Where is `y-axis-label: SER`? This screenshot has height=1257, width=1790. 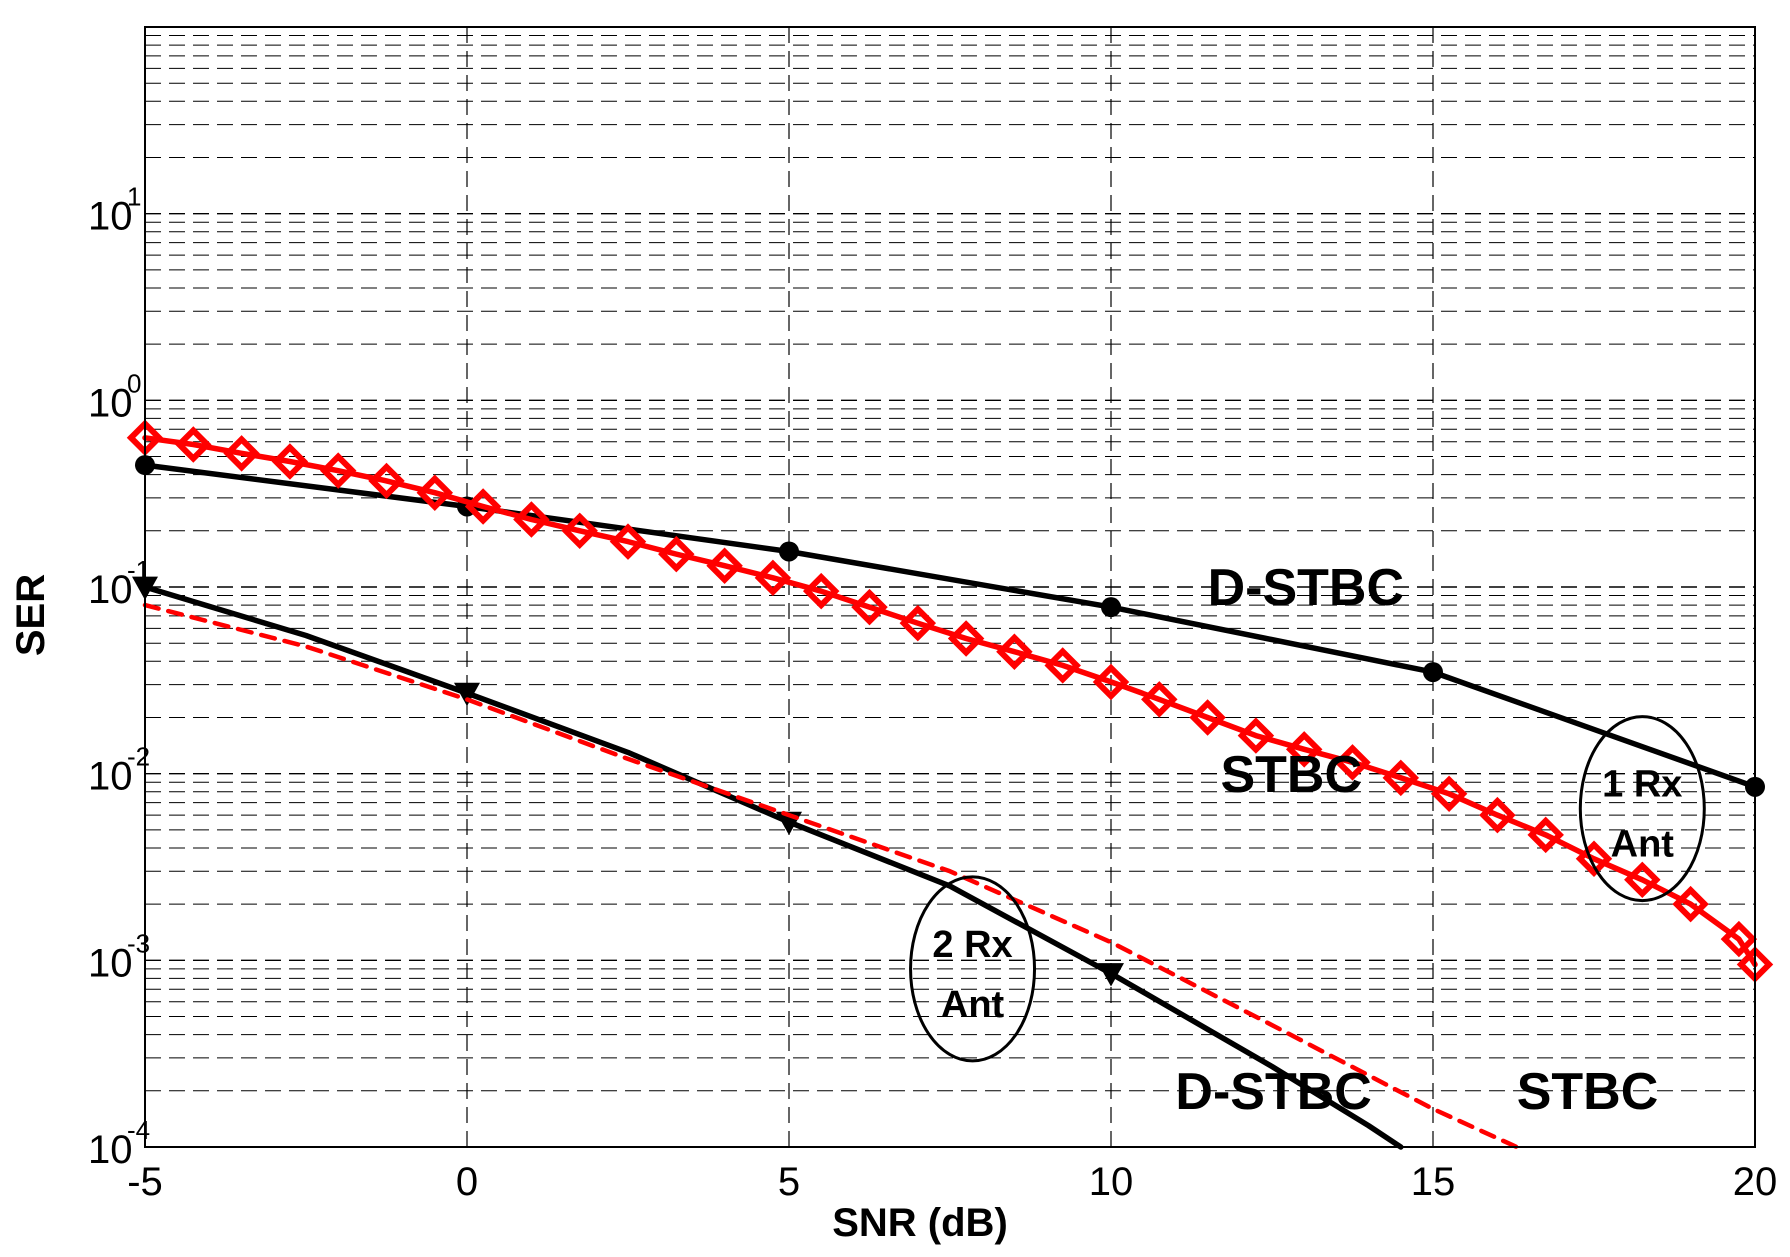 y-axis-label: SER is located at coordinates (31, 615).